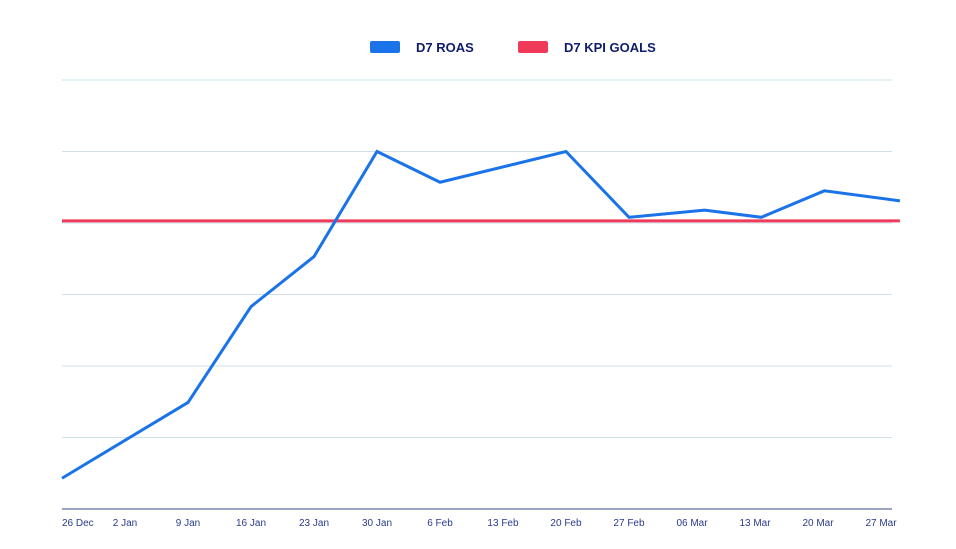 This screenshot has width=956, height=549. Describe the element at coordinates (385, 47) in the screenshot. I see `legend-swatch-d7-roas` at that location.